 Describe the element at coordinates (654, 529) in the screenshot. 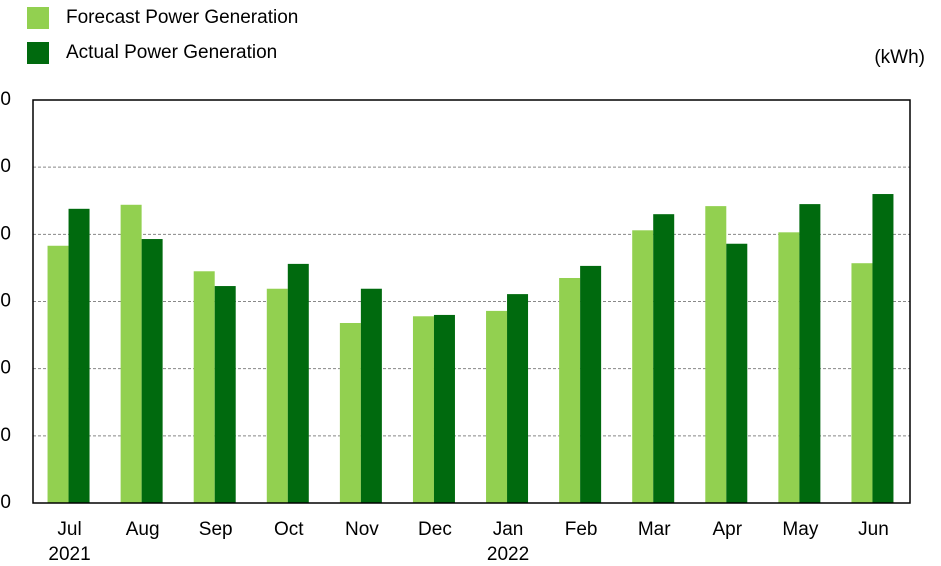

I see `x-tick-label: Mar` at that location.